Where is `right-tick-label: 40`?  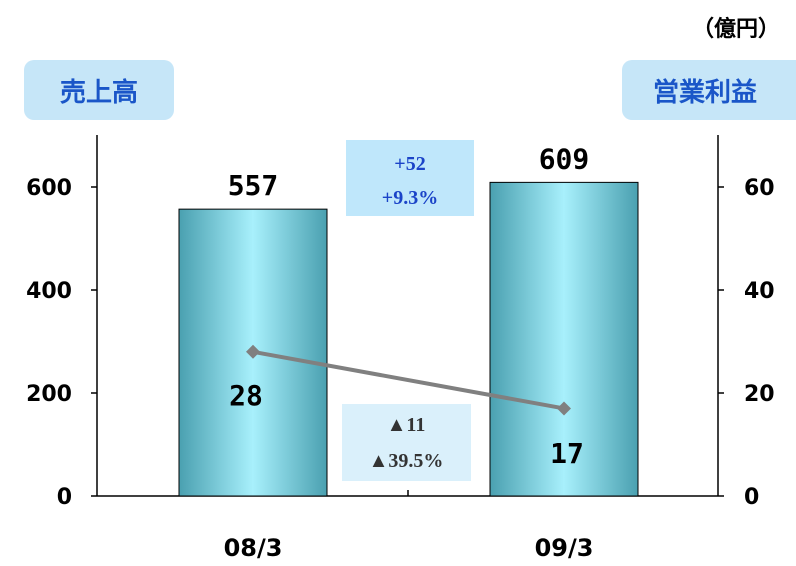
right-tick-label: 40 is located at coordinates (759, 291).